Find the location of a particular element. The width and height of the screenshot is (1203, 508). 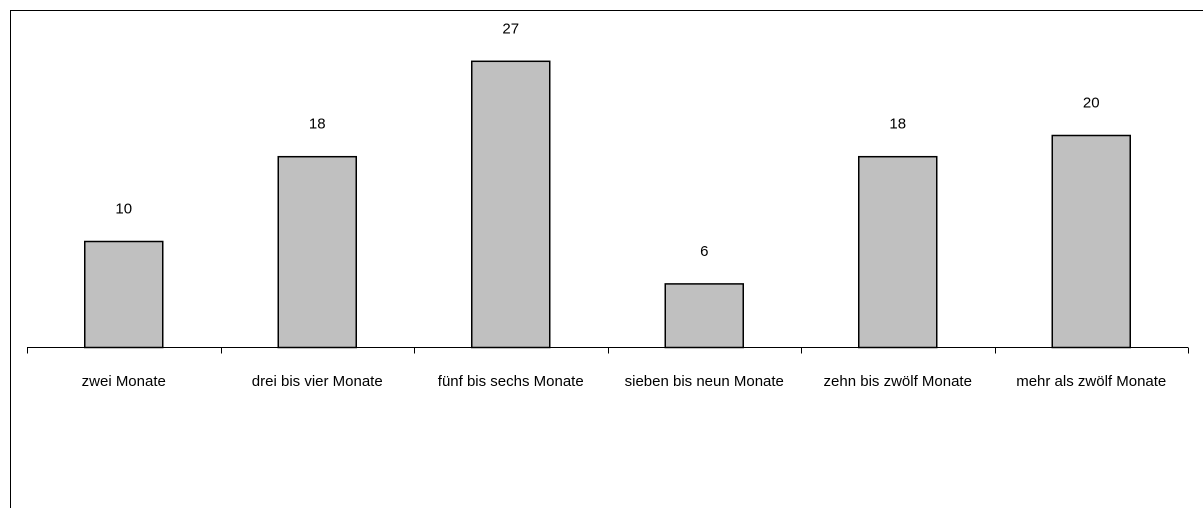

data-label: 10 is located at coordinates (123, 208).